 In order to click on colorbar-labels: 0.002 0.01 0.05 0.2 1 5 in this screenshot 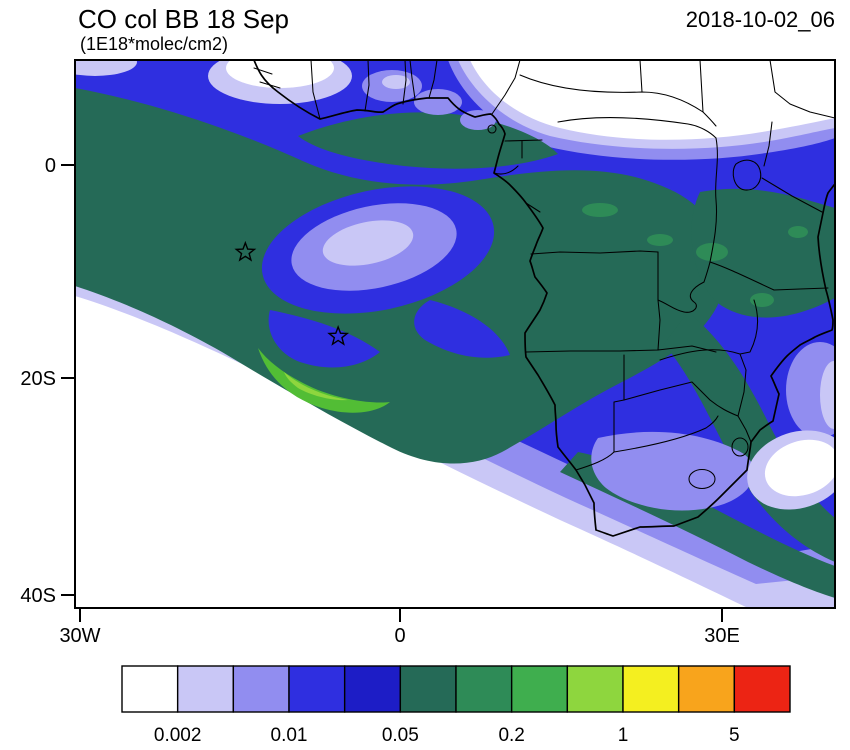, I will do `click(447, 735)`.